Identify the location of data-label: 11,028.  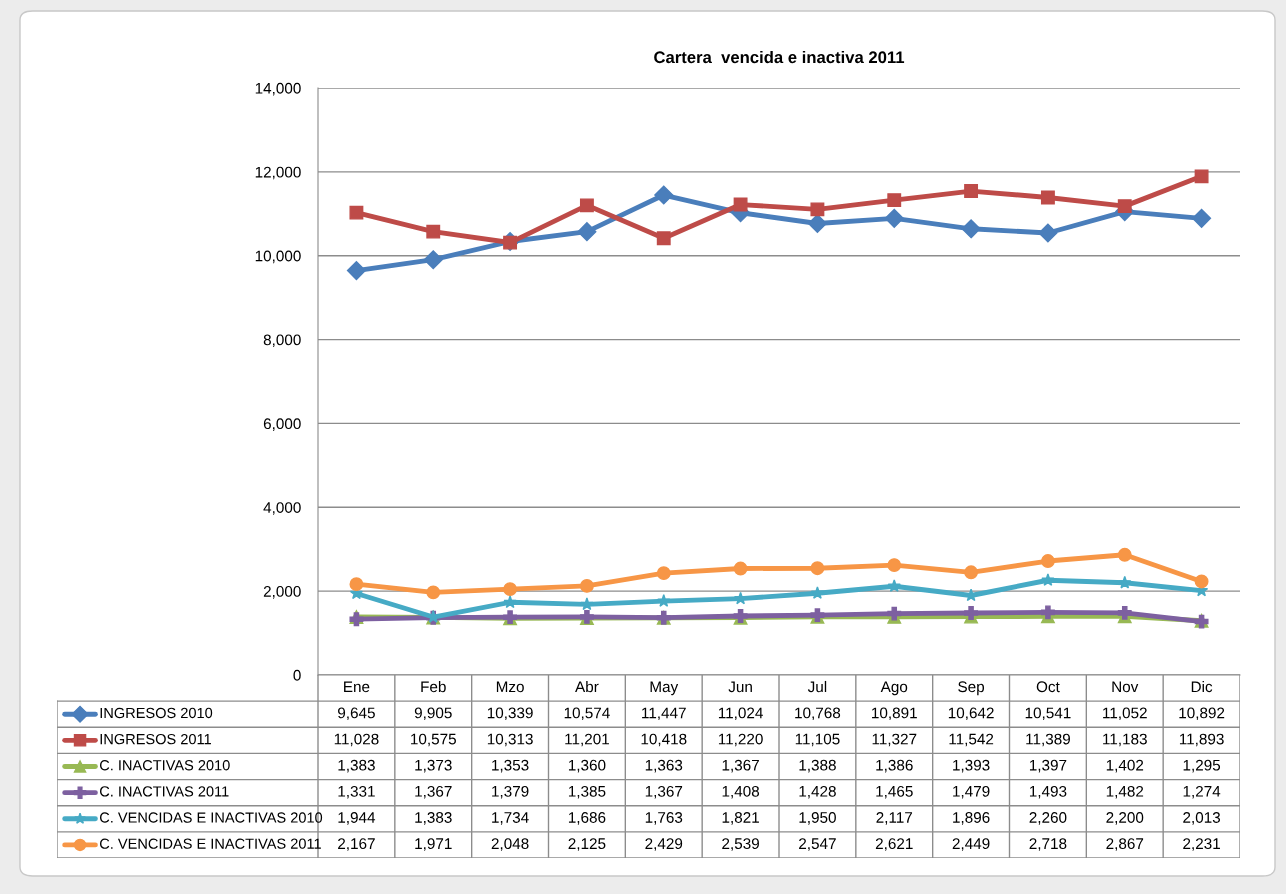
(356, 740).